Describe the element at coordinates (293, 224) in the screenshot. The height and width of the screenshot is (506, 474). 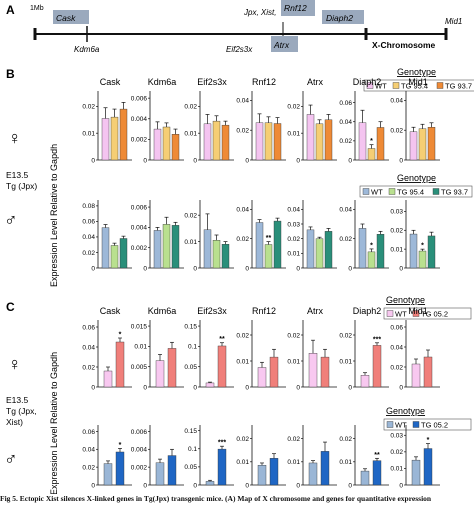
I see `y-tick-label: 0.03` at that location.